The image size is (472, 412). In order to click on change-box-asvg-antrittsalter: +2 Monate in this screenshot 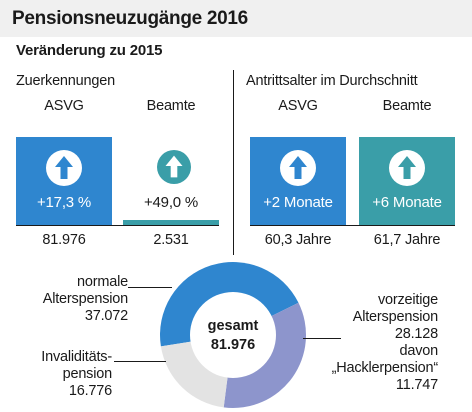, I will do `click(298, 181)`.